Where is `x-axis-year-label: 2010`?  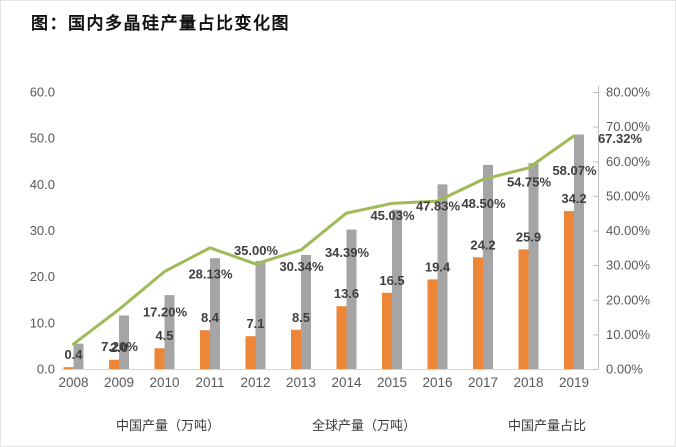 x-axis-year-label: 2010 is located at coordinates (164, 382).